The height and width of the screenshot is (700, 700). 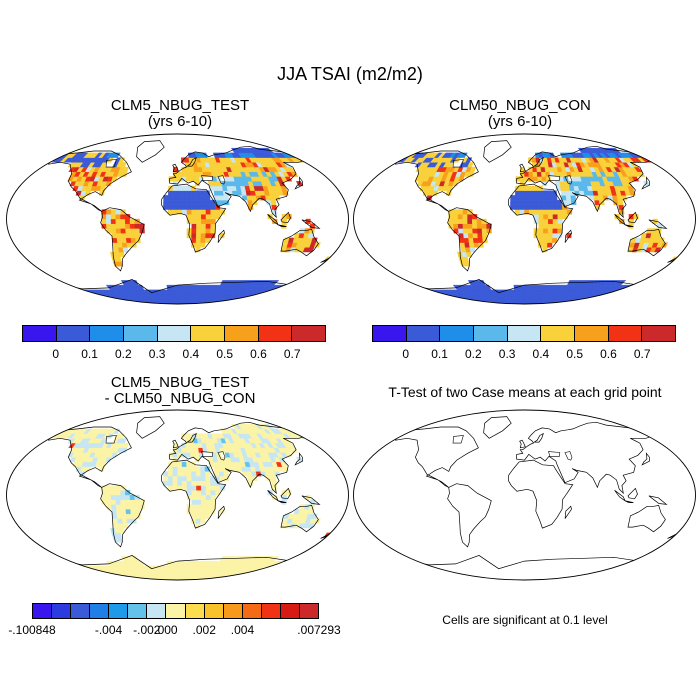 I want to click on colorbar-label: 0.6, so click(x=258, y=354).